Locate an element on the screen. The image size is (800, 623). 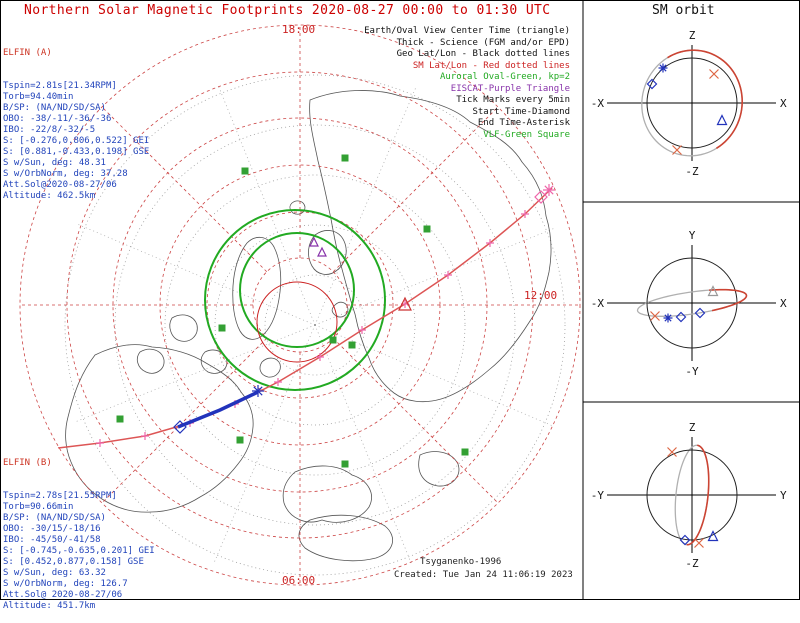
info-a-lines-5: S: [-0.276,0.806,0.522] GEI is located at coordinates (76, 141).